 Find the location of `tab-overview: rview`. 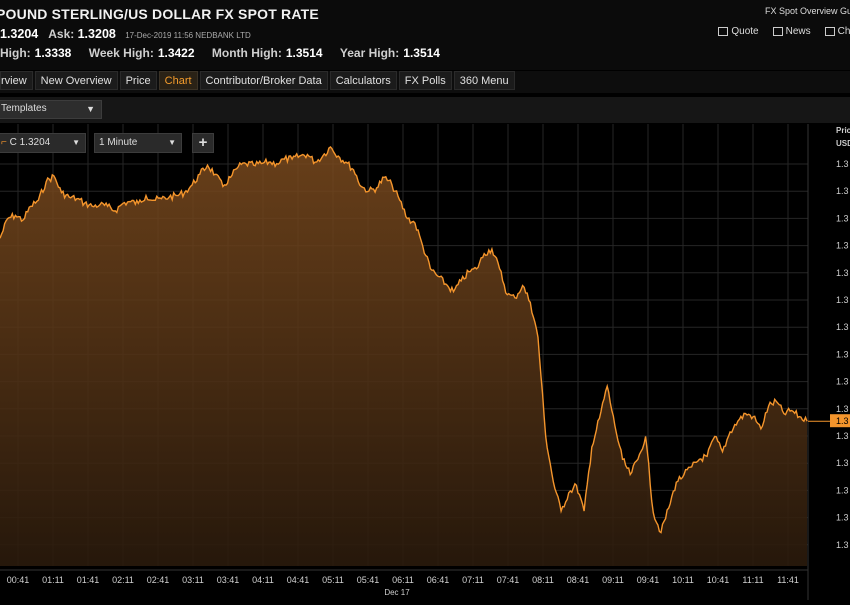

tab-overview: rview is located at coordinates (16, 80).